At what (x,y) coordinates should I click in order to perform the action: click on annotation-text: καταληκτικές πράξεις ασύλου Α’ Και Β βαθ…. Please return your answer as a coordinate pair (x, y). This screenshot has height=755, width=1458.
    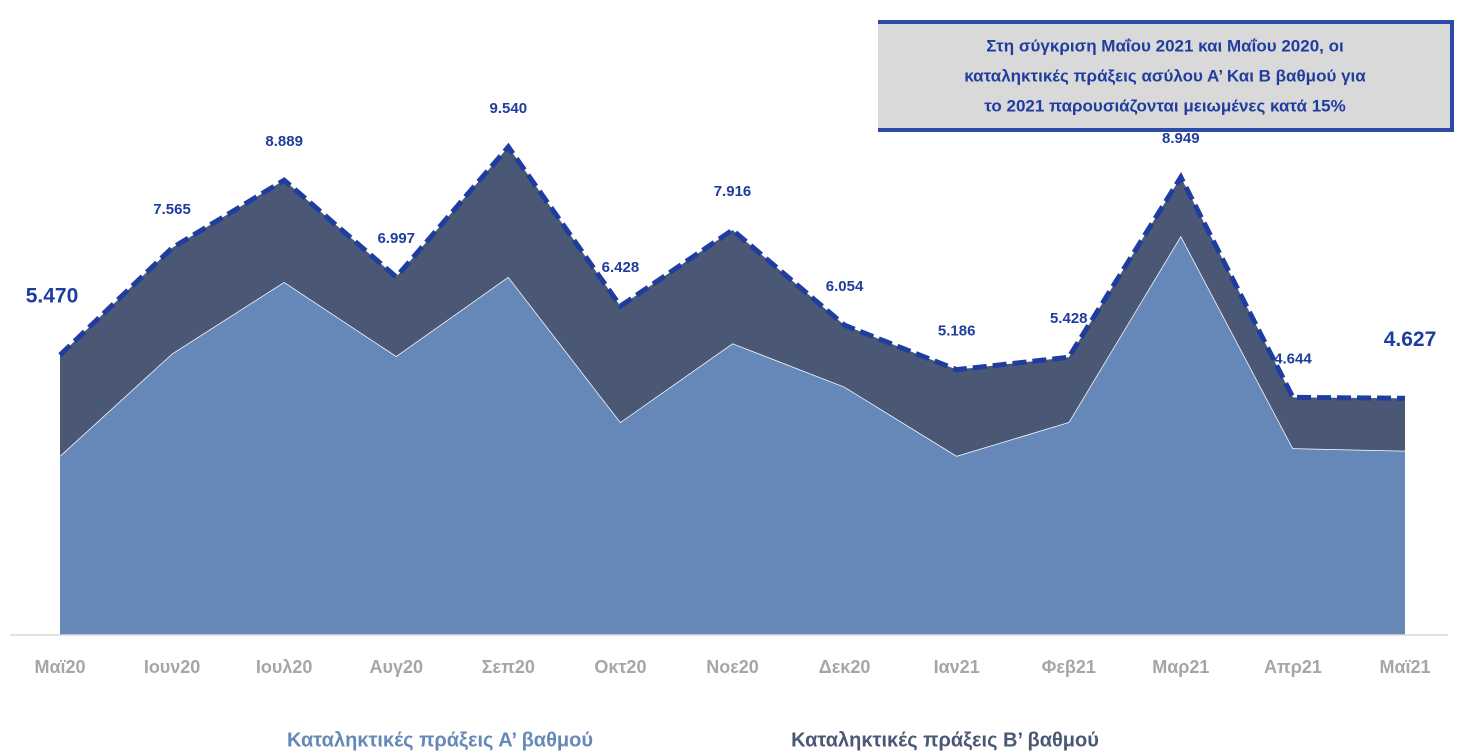
    Looking at the image, I should click on (1165, 75).